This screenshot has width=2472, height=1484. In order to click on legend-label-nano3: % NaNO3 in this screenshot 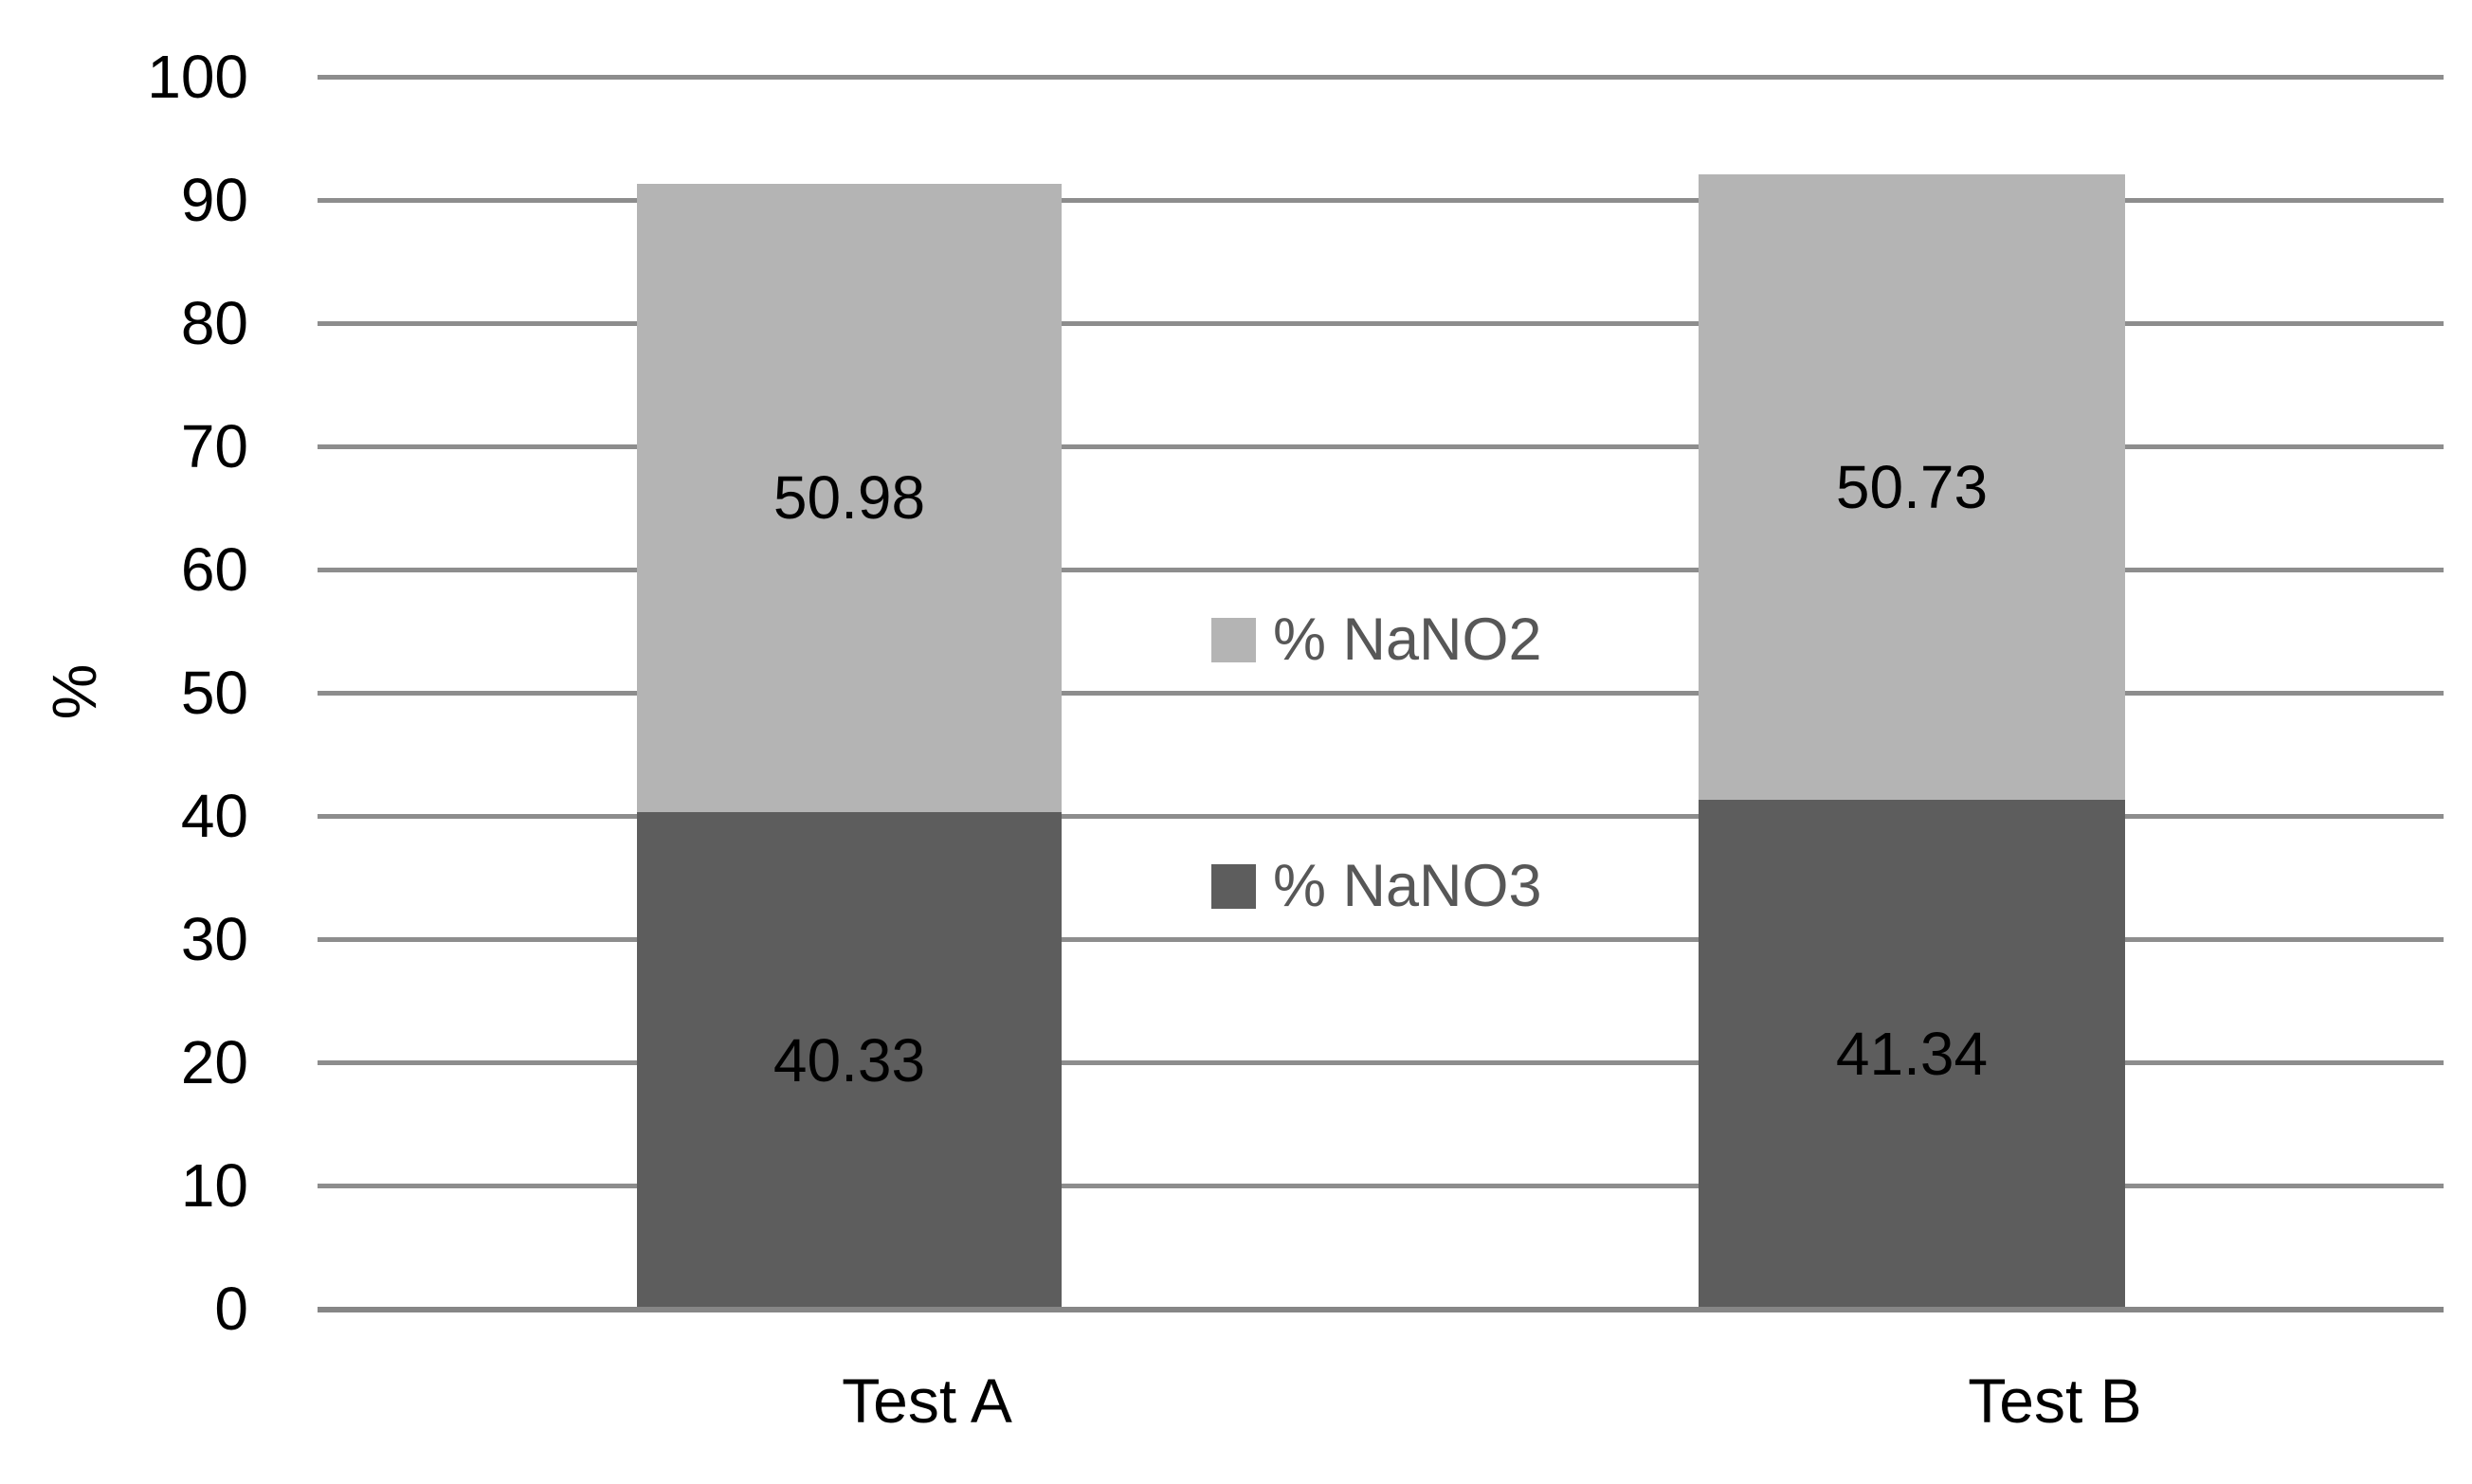, I will do `click(1407, 886)`.